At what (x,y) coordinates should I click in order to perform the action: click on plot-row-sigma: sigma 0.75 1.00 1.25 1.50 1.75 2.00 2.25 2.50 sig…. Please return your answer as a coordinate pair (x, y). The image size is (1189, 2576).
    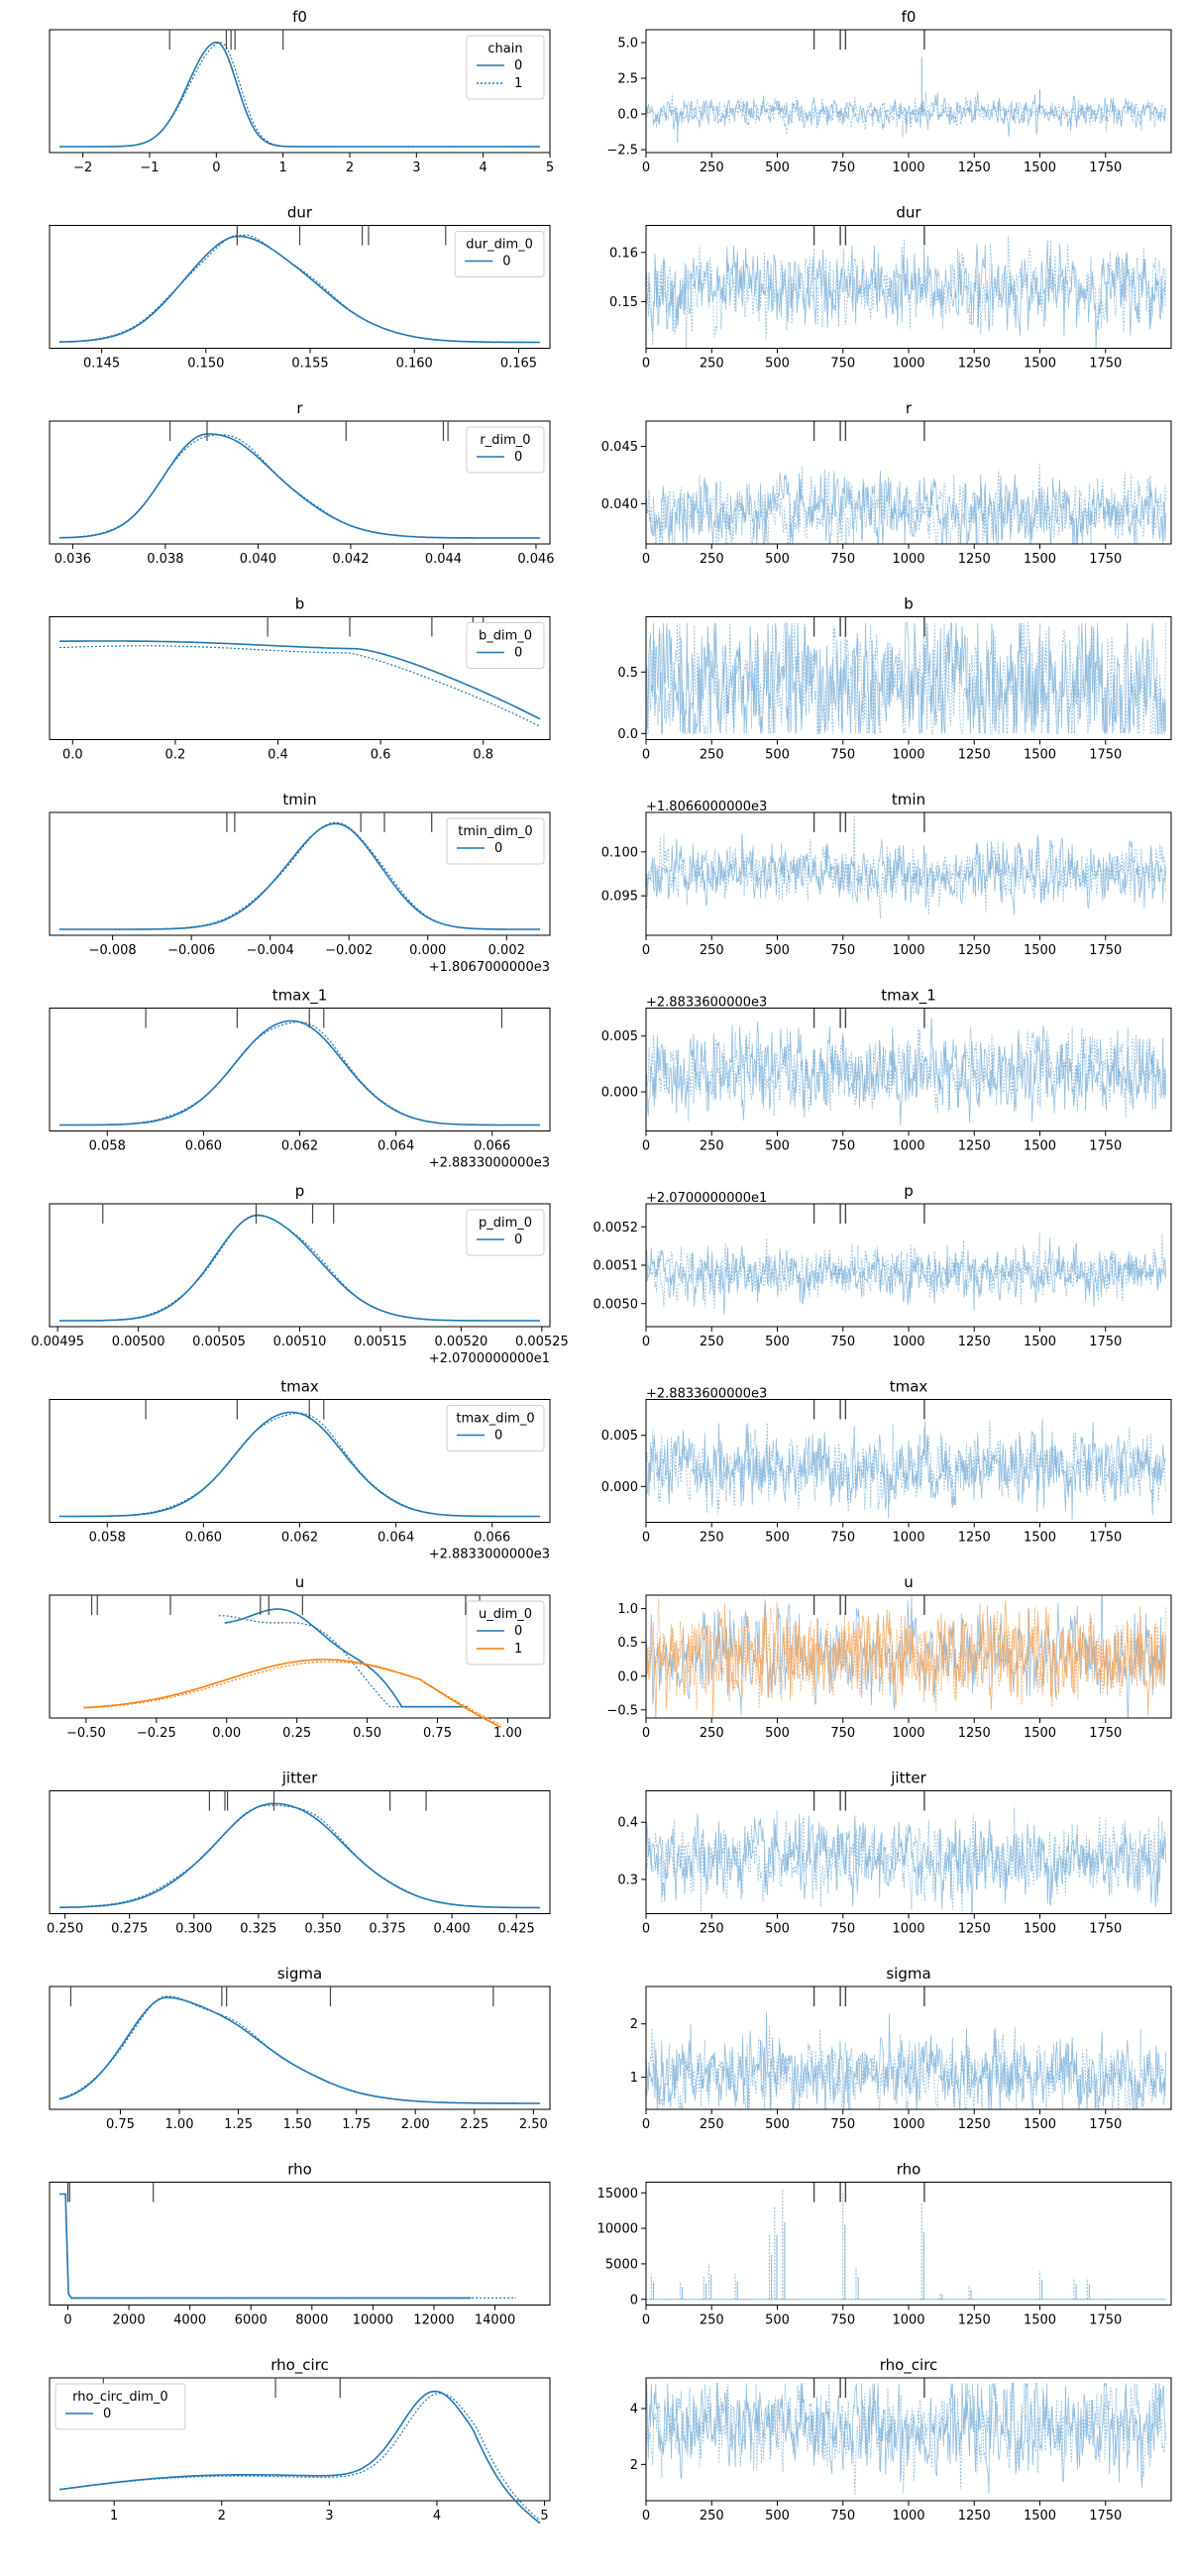
    Looking at the image, I should click on (611, 2048).